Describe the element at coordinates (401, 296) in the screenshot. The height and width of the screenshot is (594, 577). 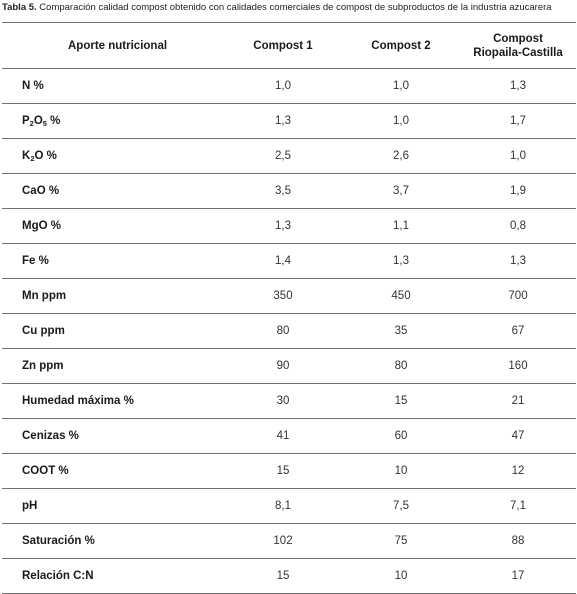
I see `cell-compost-2: 450` at that location.